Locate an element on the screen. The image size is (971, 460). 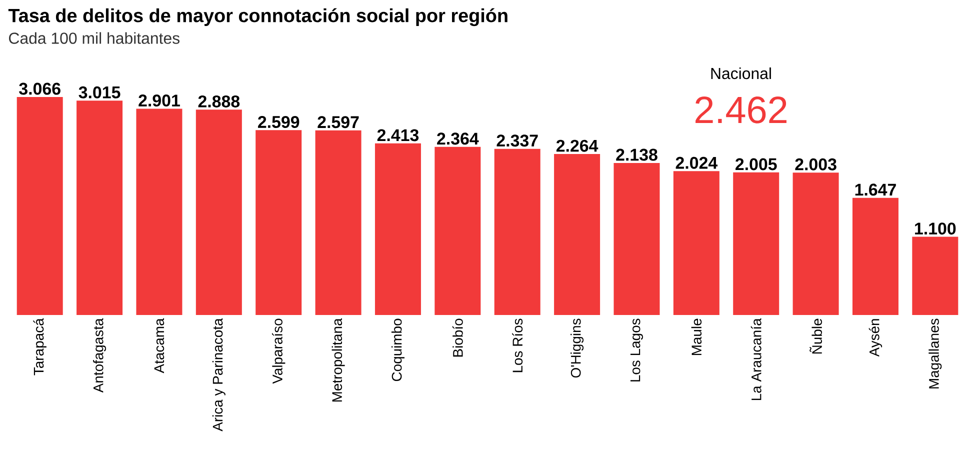
data-label: 2.888 is located at coordinates (219, 101).